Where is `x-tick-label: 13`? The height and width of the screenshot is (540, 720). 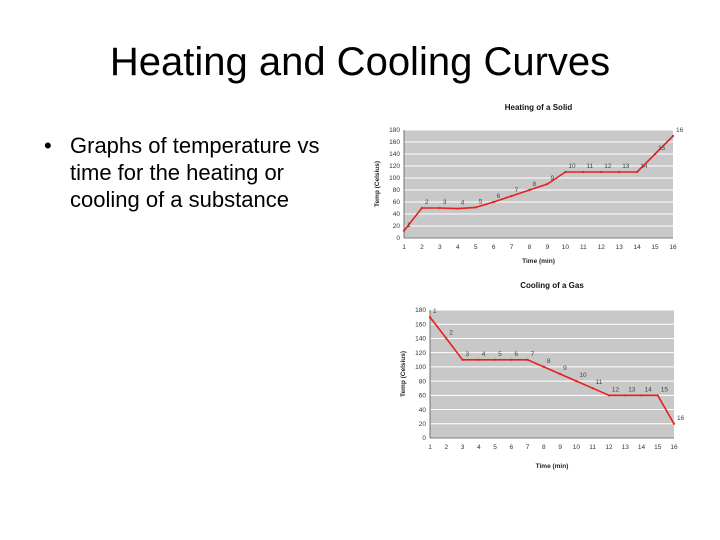 x-tick-label: 13 is located at coordinates (626, 447).